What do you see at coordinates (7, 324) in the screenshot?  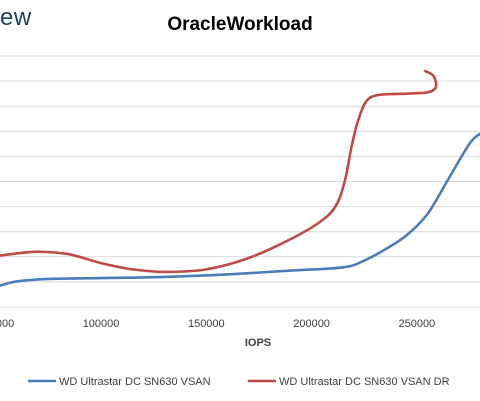 I see `x-tick-label: 000` at bounding box center [7, 324].